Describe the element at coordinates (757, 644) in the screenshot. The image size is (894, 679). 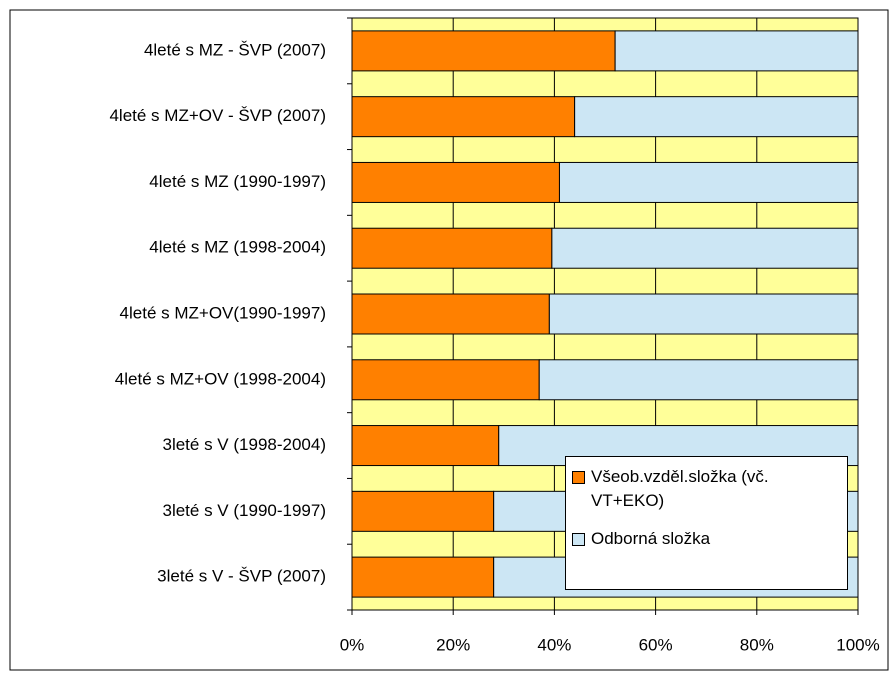
I see `x-tick-label: 80%` at that location.